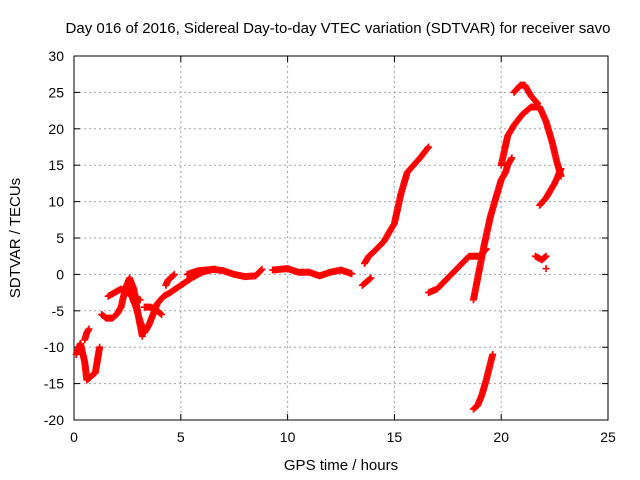  I want to click on y-tick-label: 5, so click(60, 238).